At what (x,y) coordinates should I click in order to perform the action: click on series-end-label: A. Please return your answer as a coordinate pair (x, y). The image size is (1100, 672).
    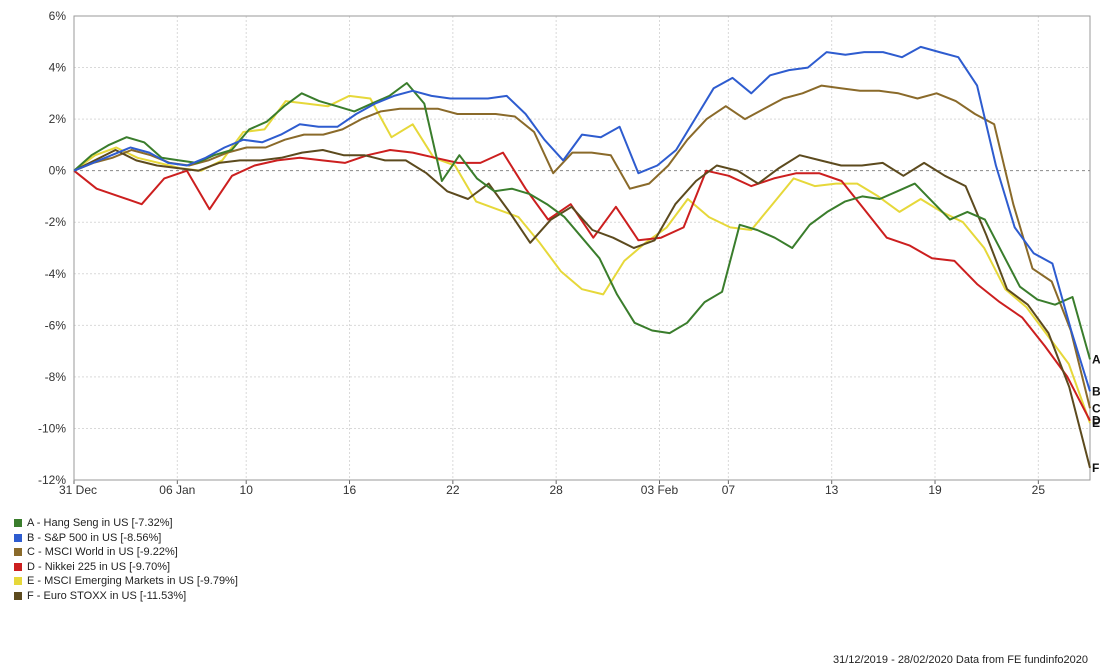
    Looking at the image, I should click on (1096, 359).